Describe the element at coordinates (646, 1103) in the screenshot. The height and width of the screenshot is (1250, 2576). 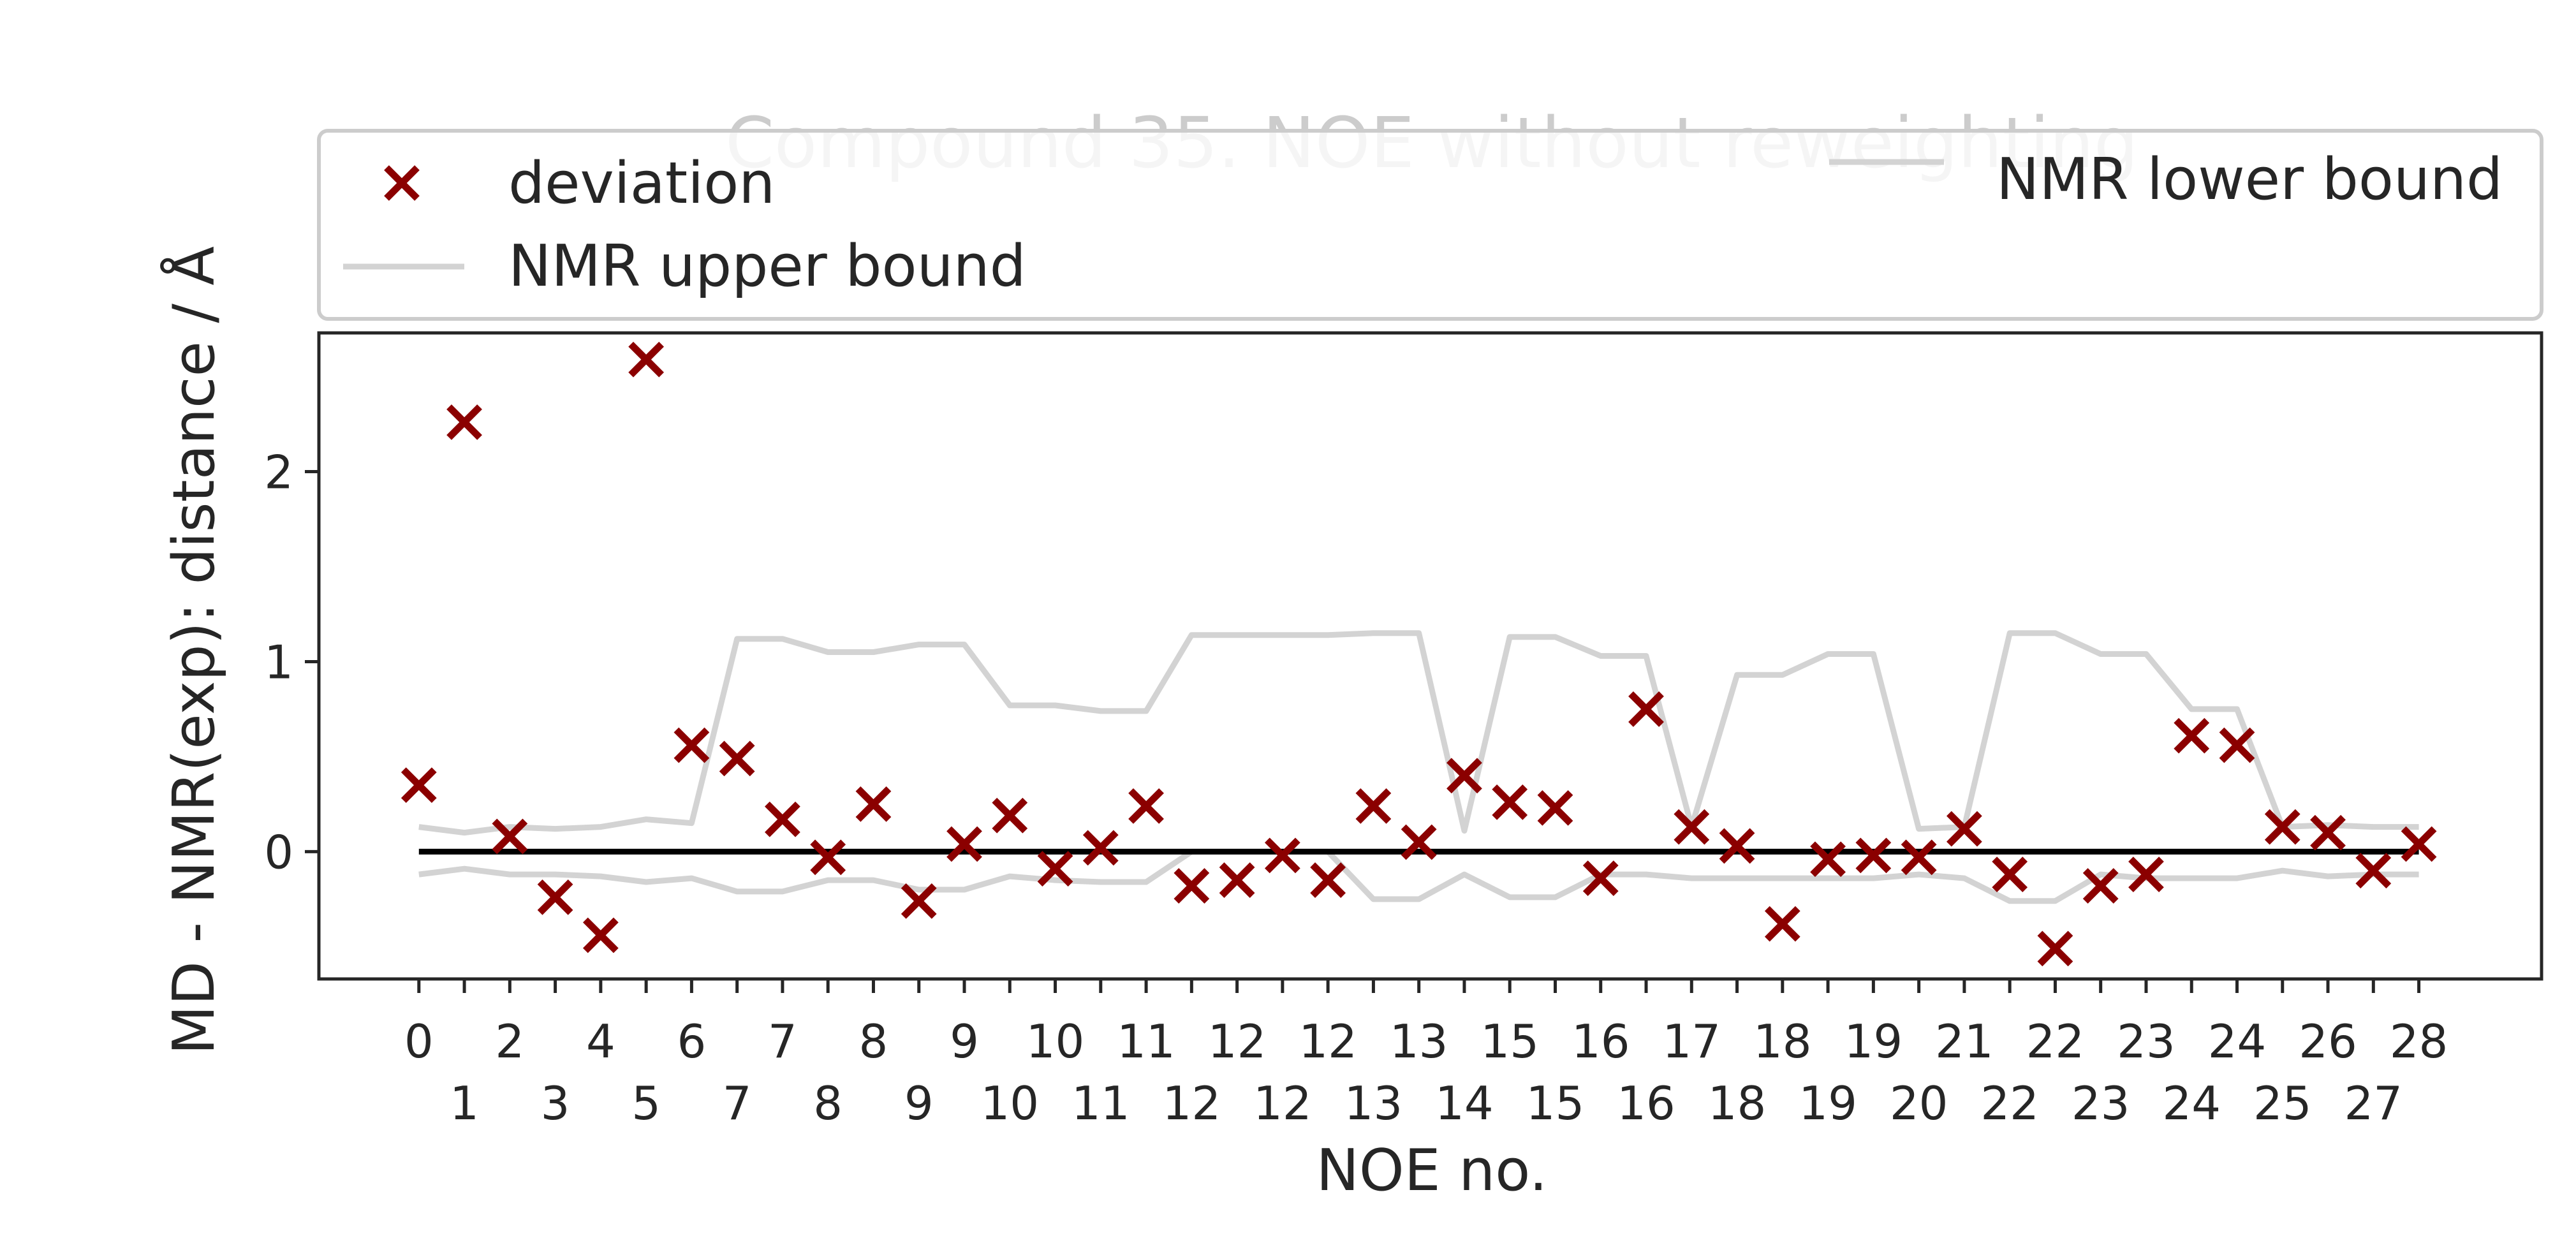
I see `x-tick-label: 5` at that location.